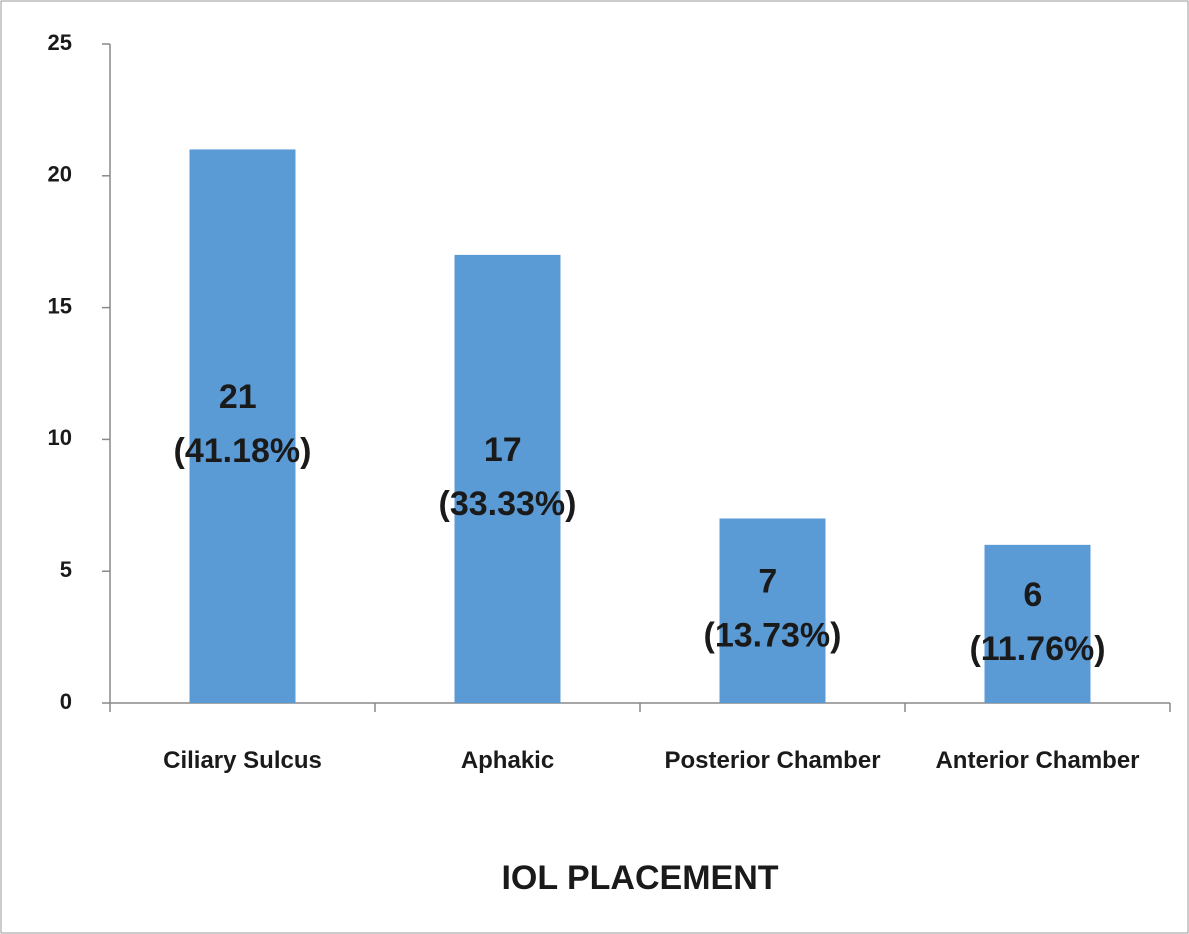  What do you see at coordinates (507, 760) in the screenshot?
I see `x-tick-label: Aphakic` at bounding box center [507, 760].